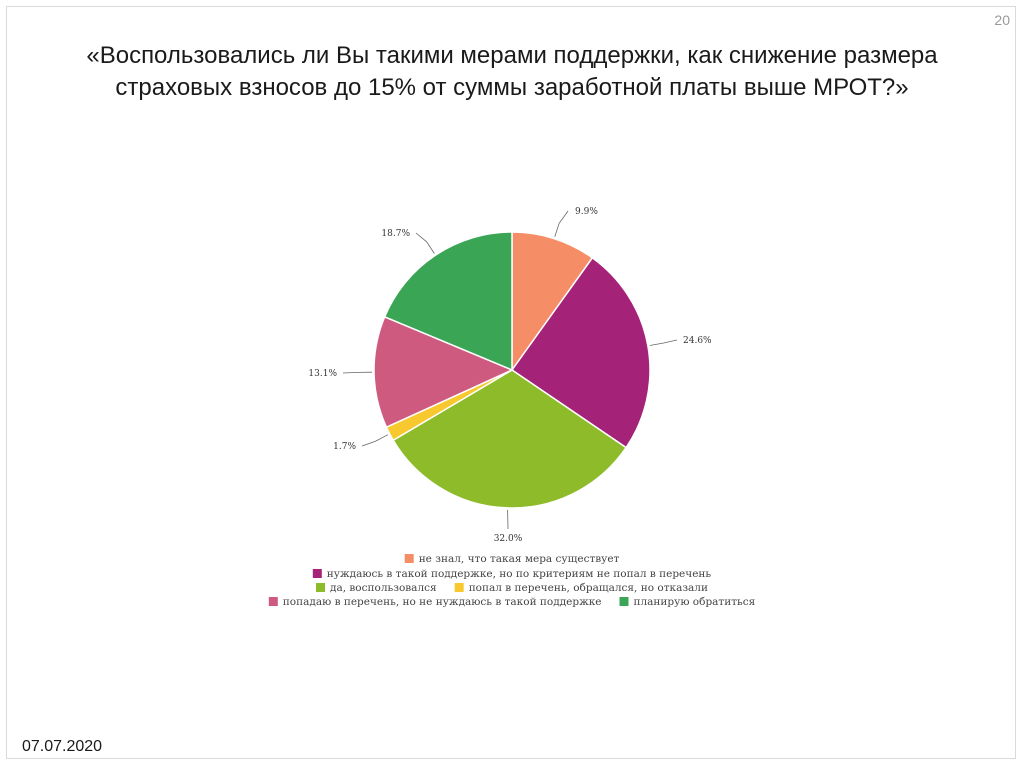 This screenshot has height=767, width=1024. I want to click on data-label-4: 1.7%, so click(344, 447).